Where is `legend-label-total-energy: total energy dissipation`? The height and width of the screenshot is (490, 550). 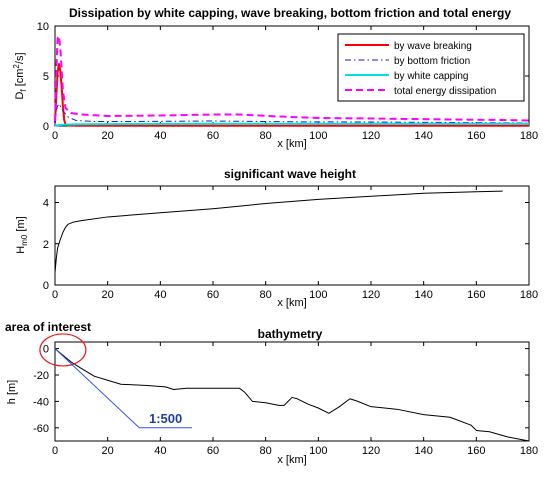 legend-label-total-energy: total energy dissipation is located at coordinates (445, 91).